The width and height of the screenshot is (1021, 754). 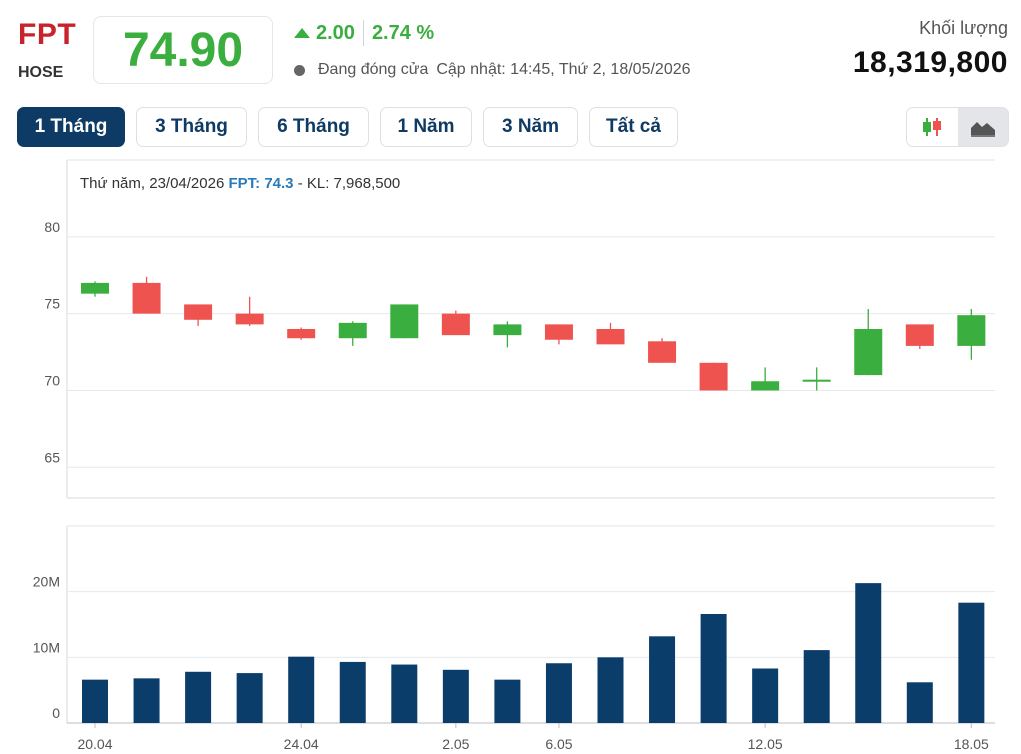 I want to click on price-display: 74.90, so click(x=183, y=50).